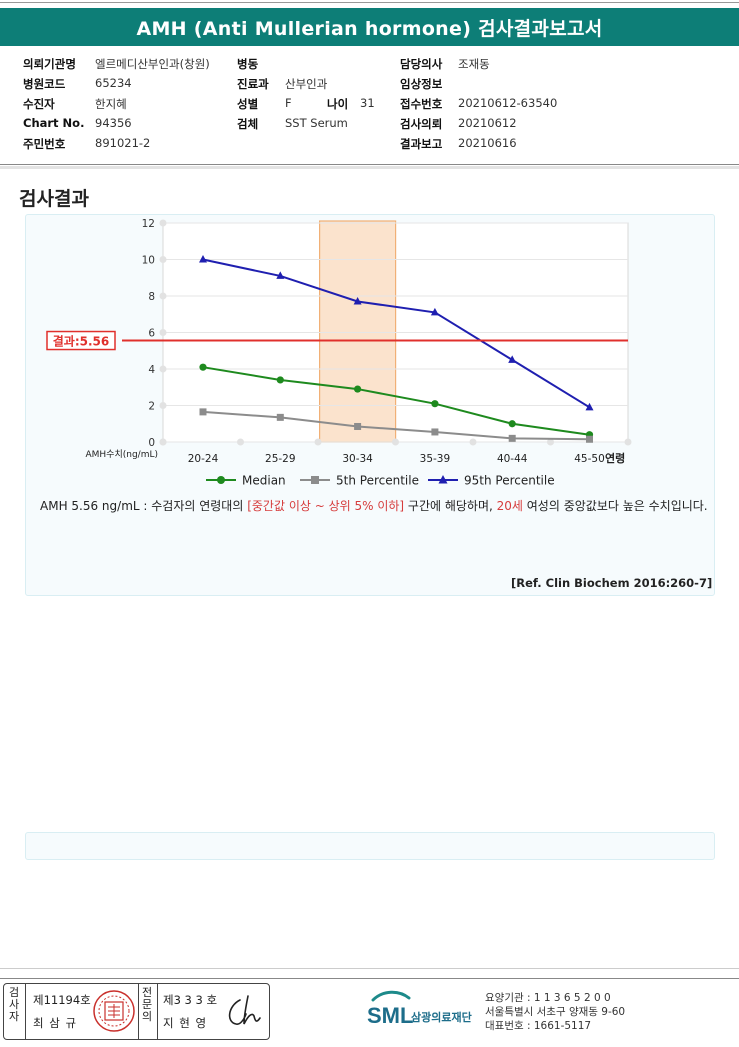  I want to click on sml-logo-icon: SML 삼광의료재단, so click(419, 1009).